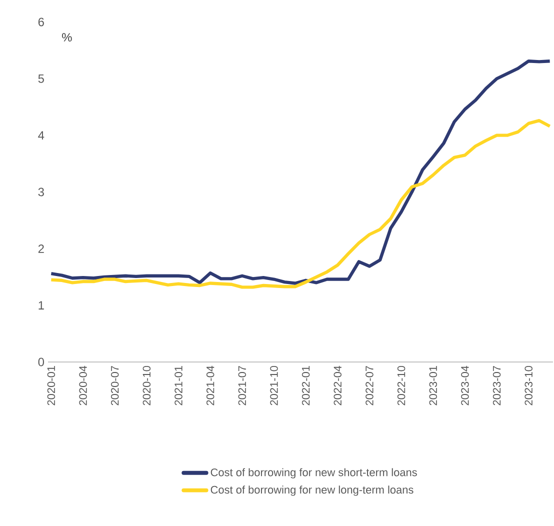  Describe the element at coordinates (41, 78) in the screenshot. I see `y-tick-label: 5` at that location.